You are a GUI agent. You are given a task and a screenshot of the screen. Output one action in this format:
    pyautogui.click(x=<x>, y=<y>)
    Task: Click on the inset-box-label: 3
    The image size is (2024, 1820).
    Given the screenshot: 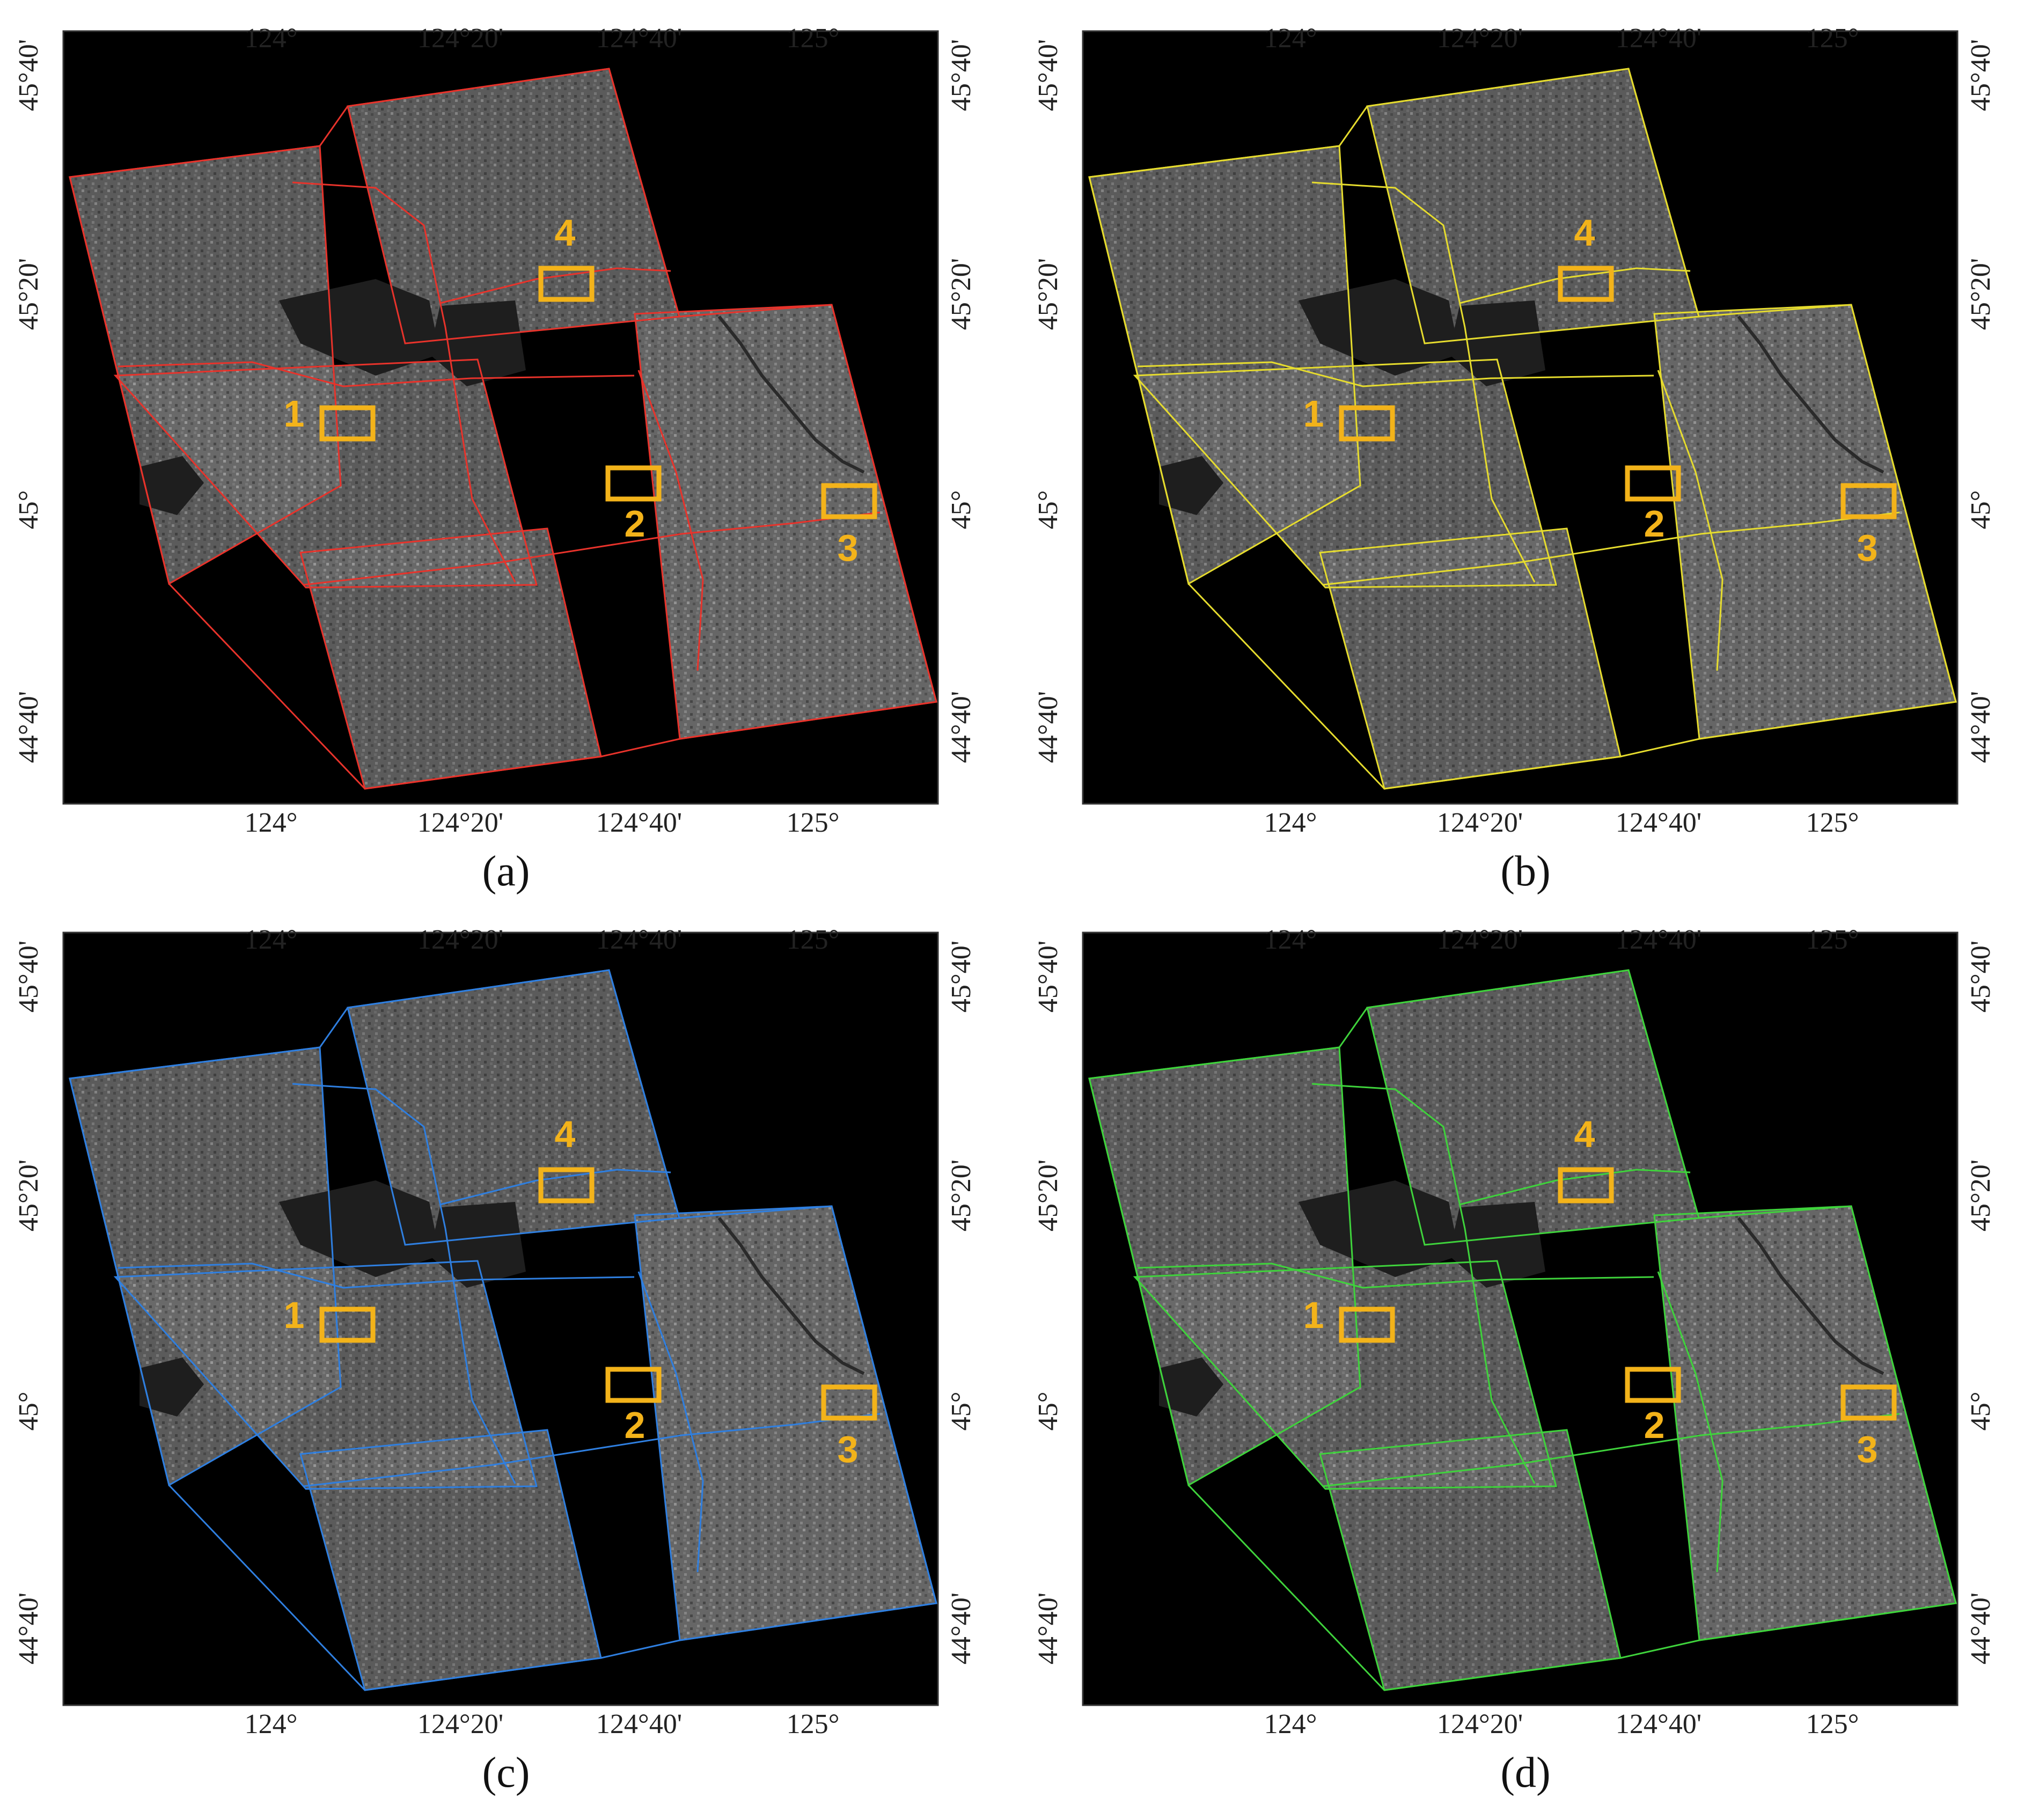 What is the action you would take?
    pyautogui.click(x=1867, y=548)
    